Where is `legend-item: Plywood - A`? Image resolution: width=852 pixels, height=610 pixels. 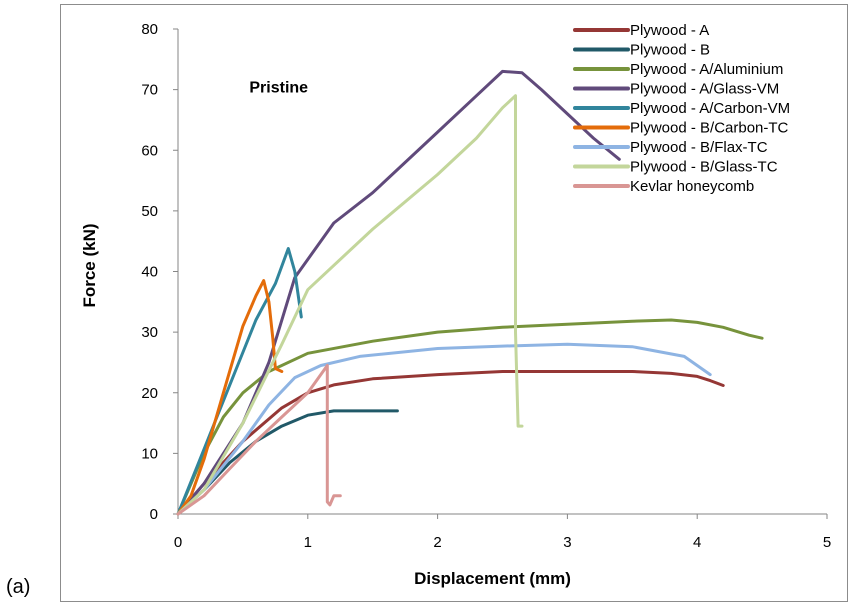 legend-item: Plywood - A is located at coordinates (641, 30).